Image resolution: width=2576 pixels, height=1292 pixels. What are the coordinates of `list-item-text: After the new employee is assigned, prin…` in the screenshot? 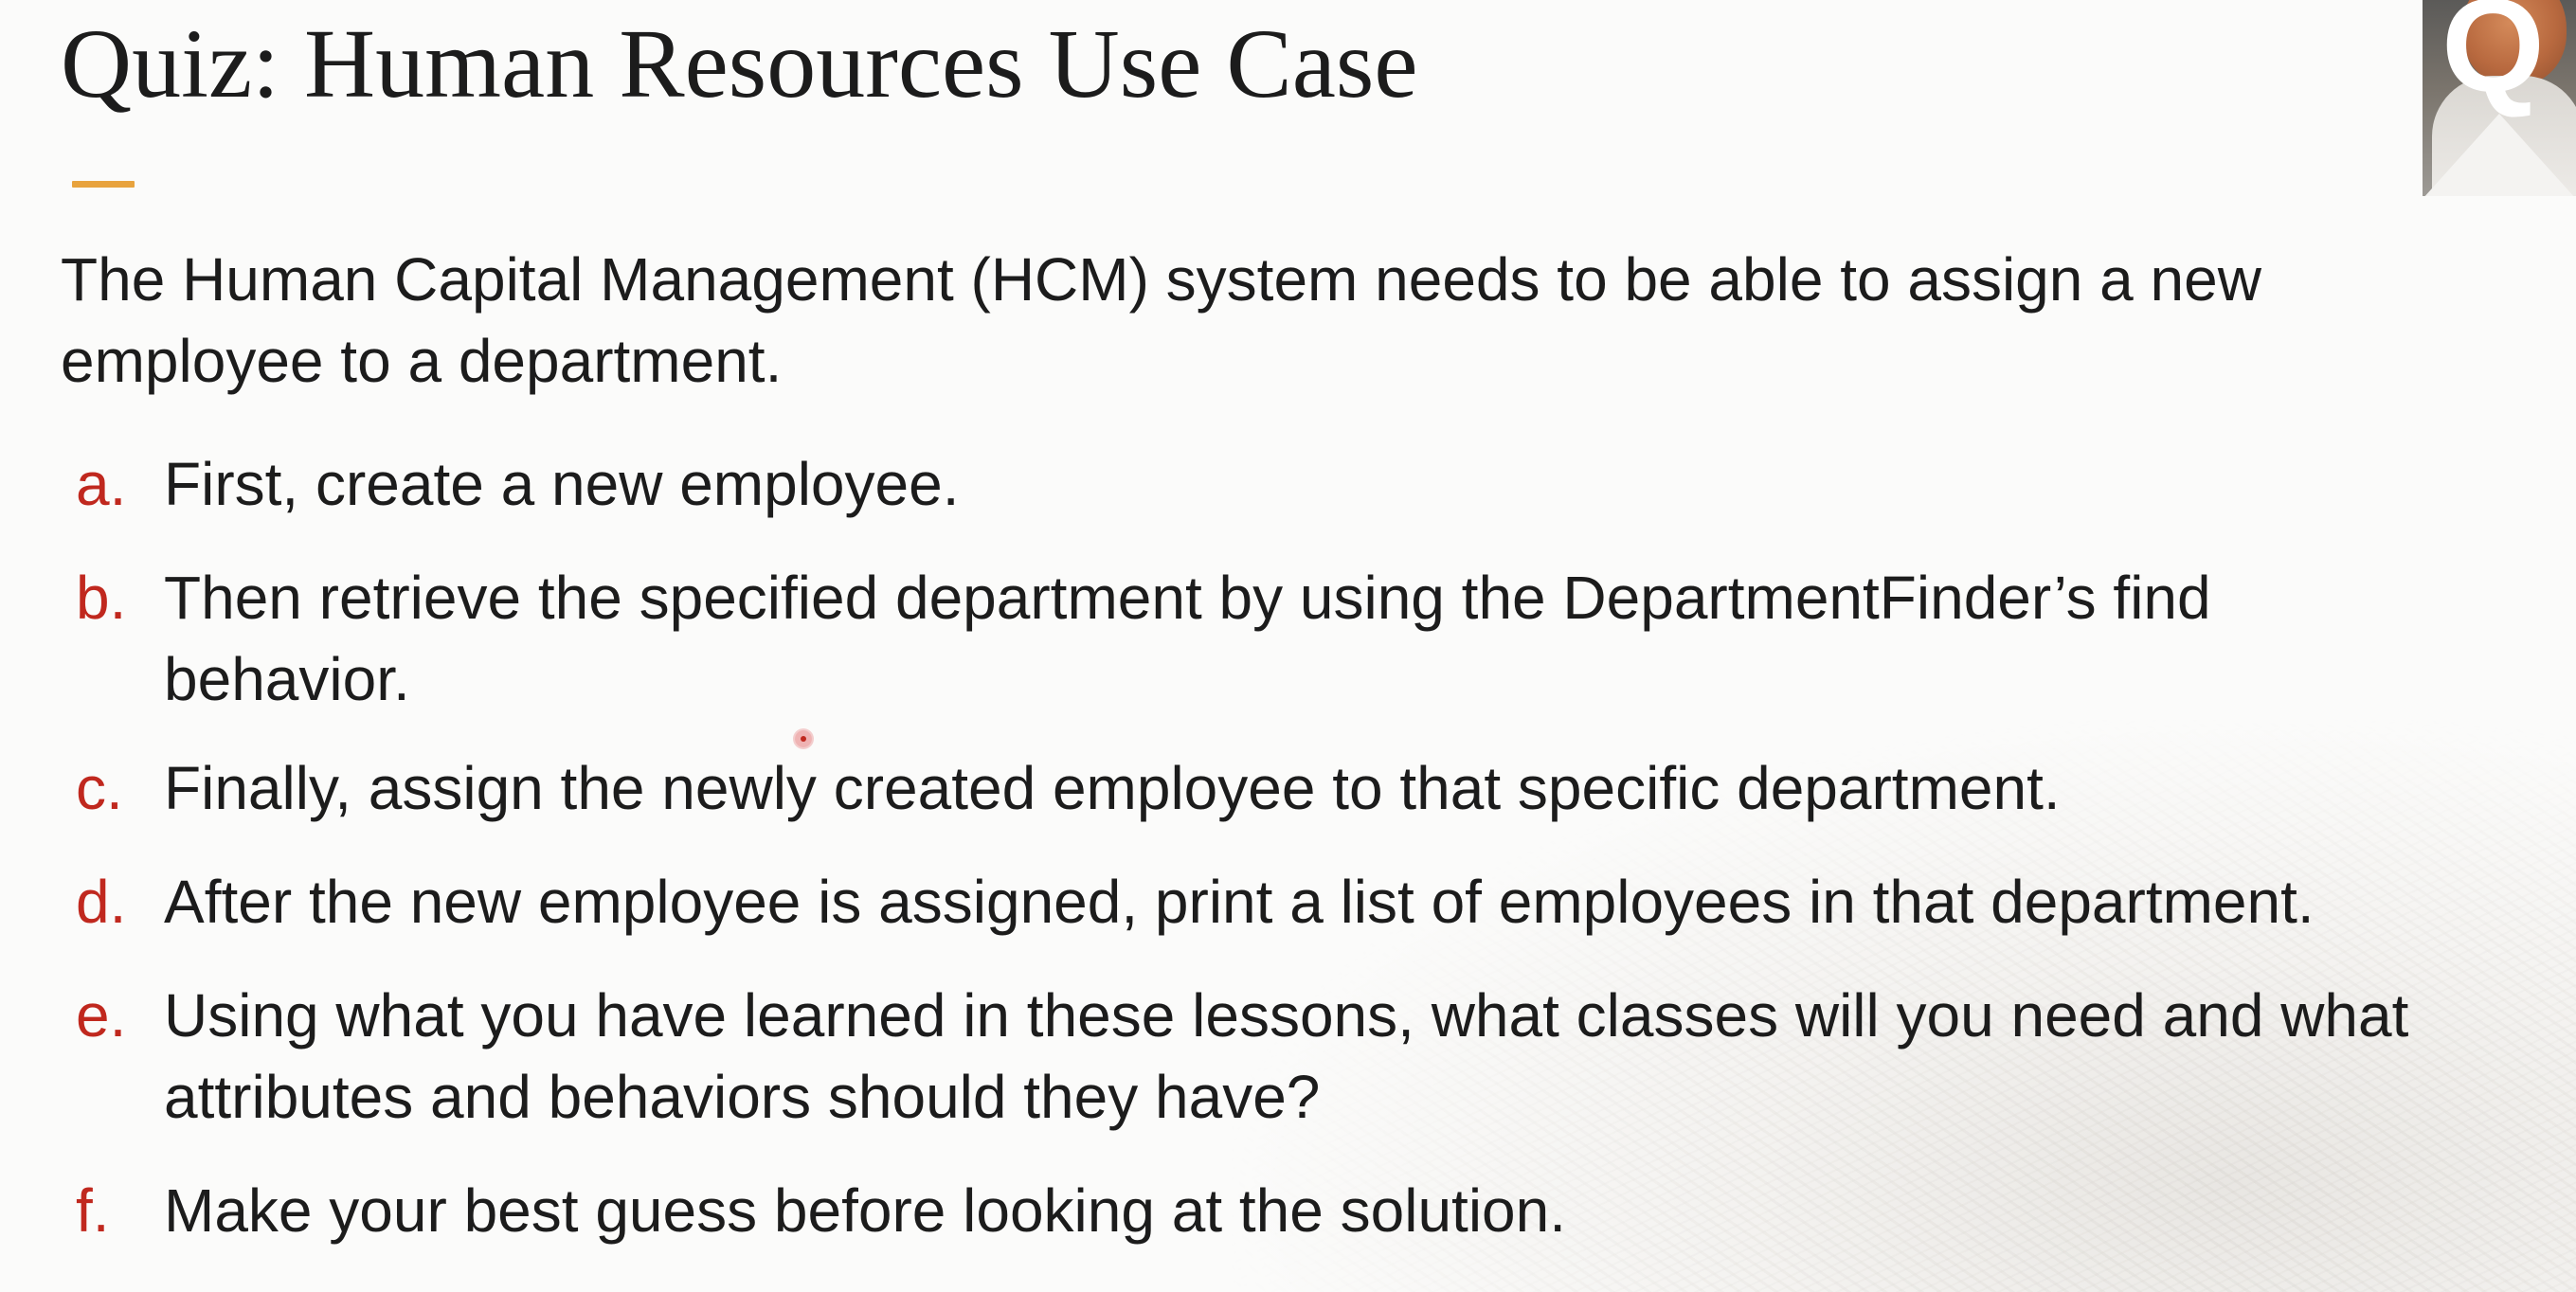 It's located at (1239, 902).